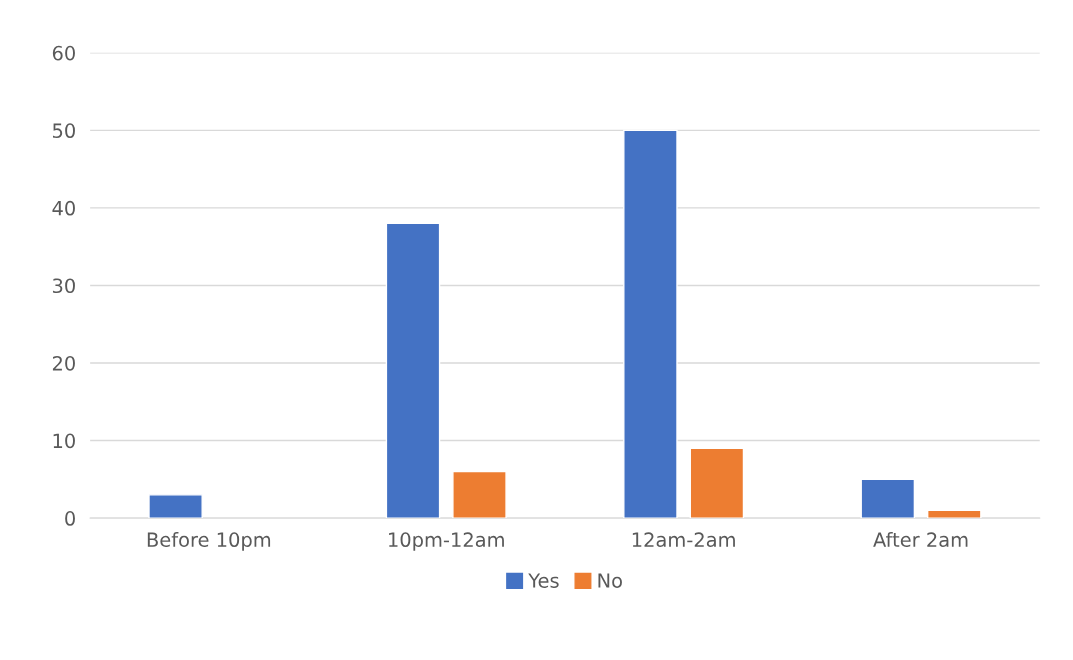 The height and width of the screenshot is (660, 1073). Describe the element at coordinates (70, 518) in the screenshot. I see `y-tick-label: 0` at that location.